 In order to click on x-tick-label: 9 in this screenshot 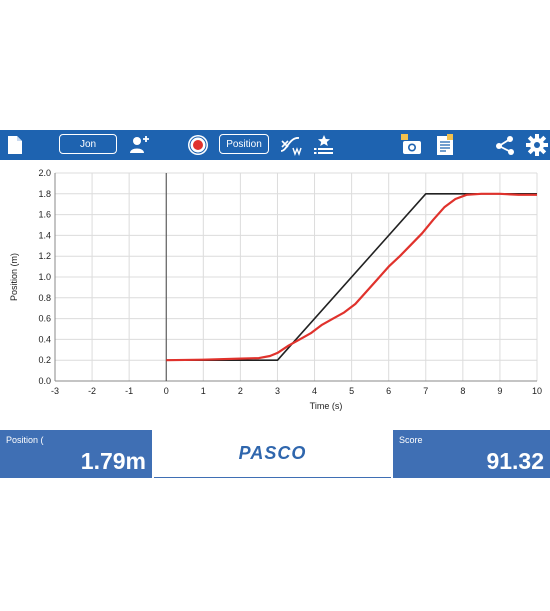, I will do `click(499, 391)`.